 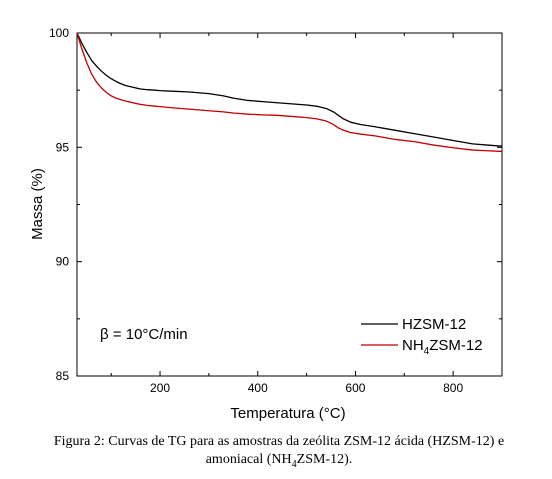 I want to click on legend-label-nh4zsm12: NH4ZSM-12, so click(x=442, y=347).